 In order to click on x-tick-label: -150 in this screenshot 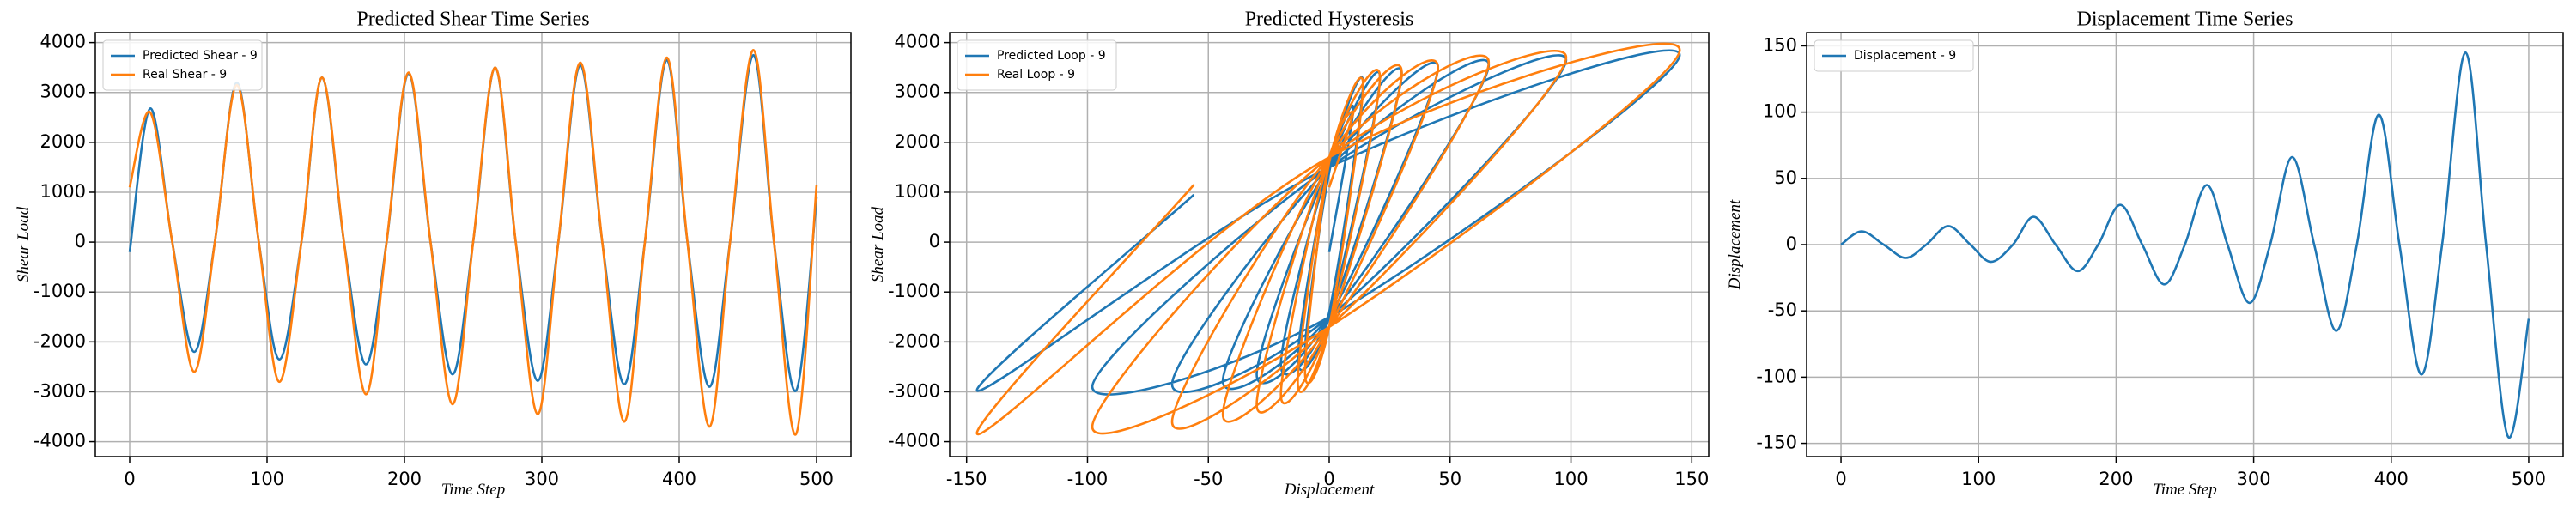, I will do `click(966, 479)`.